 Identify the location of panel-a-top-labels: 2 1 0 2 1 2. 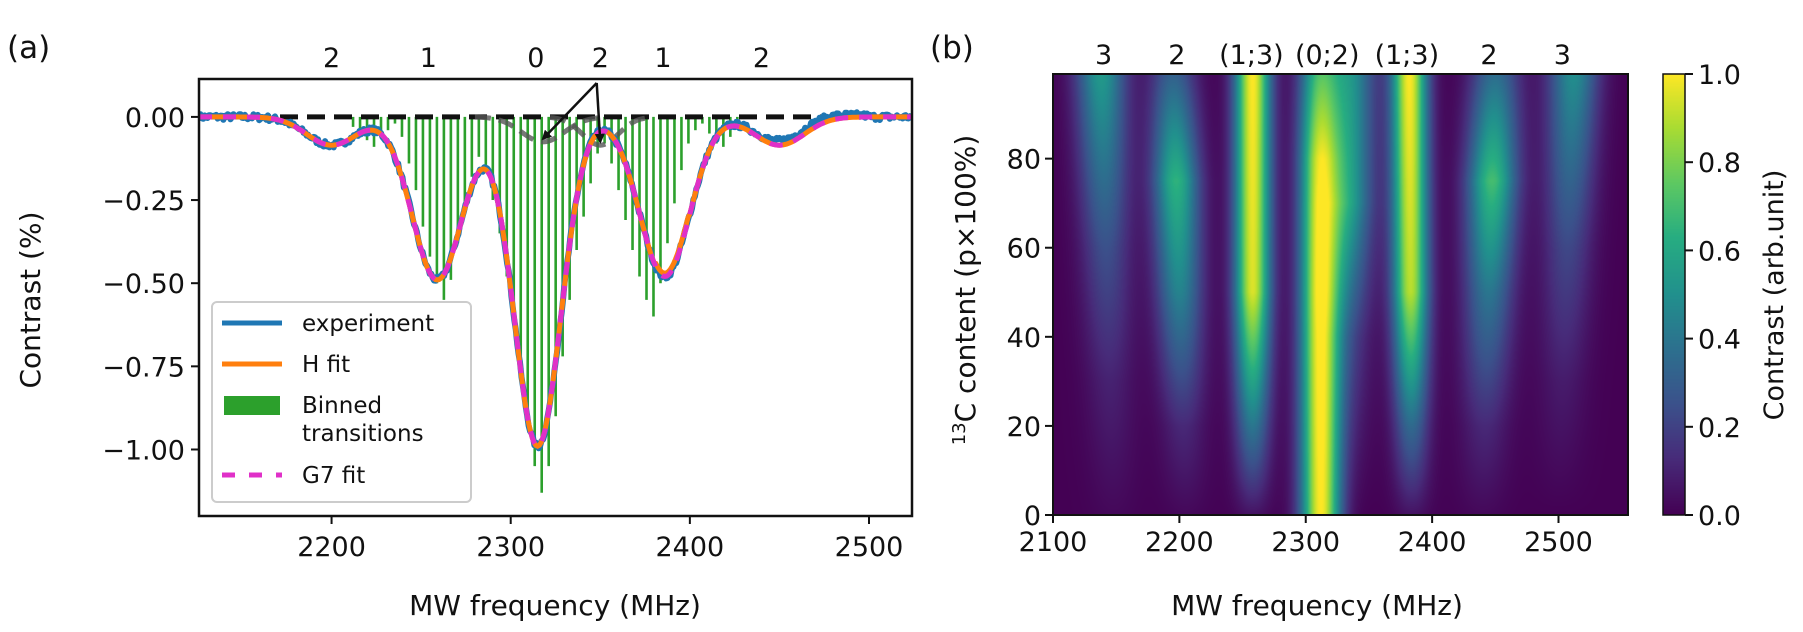
(546, 58).